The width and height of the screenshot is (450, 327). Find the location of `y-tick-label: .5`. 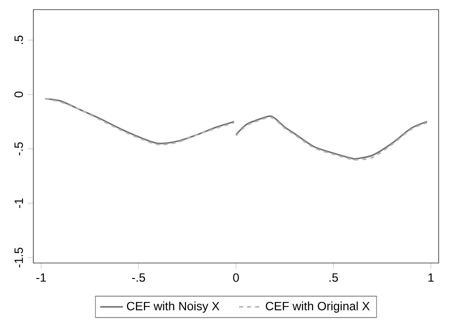

y-tick-label: .5 is located at coordinates (18, 40).